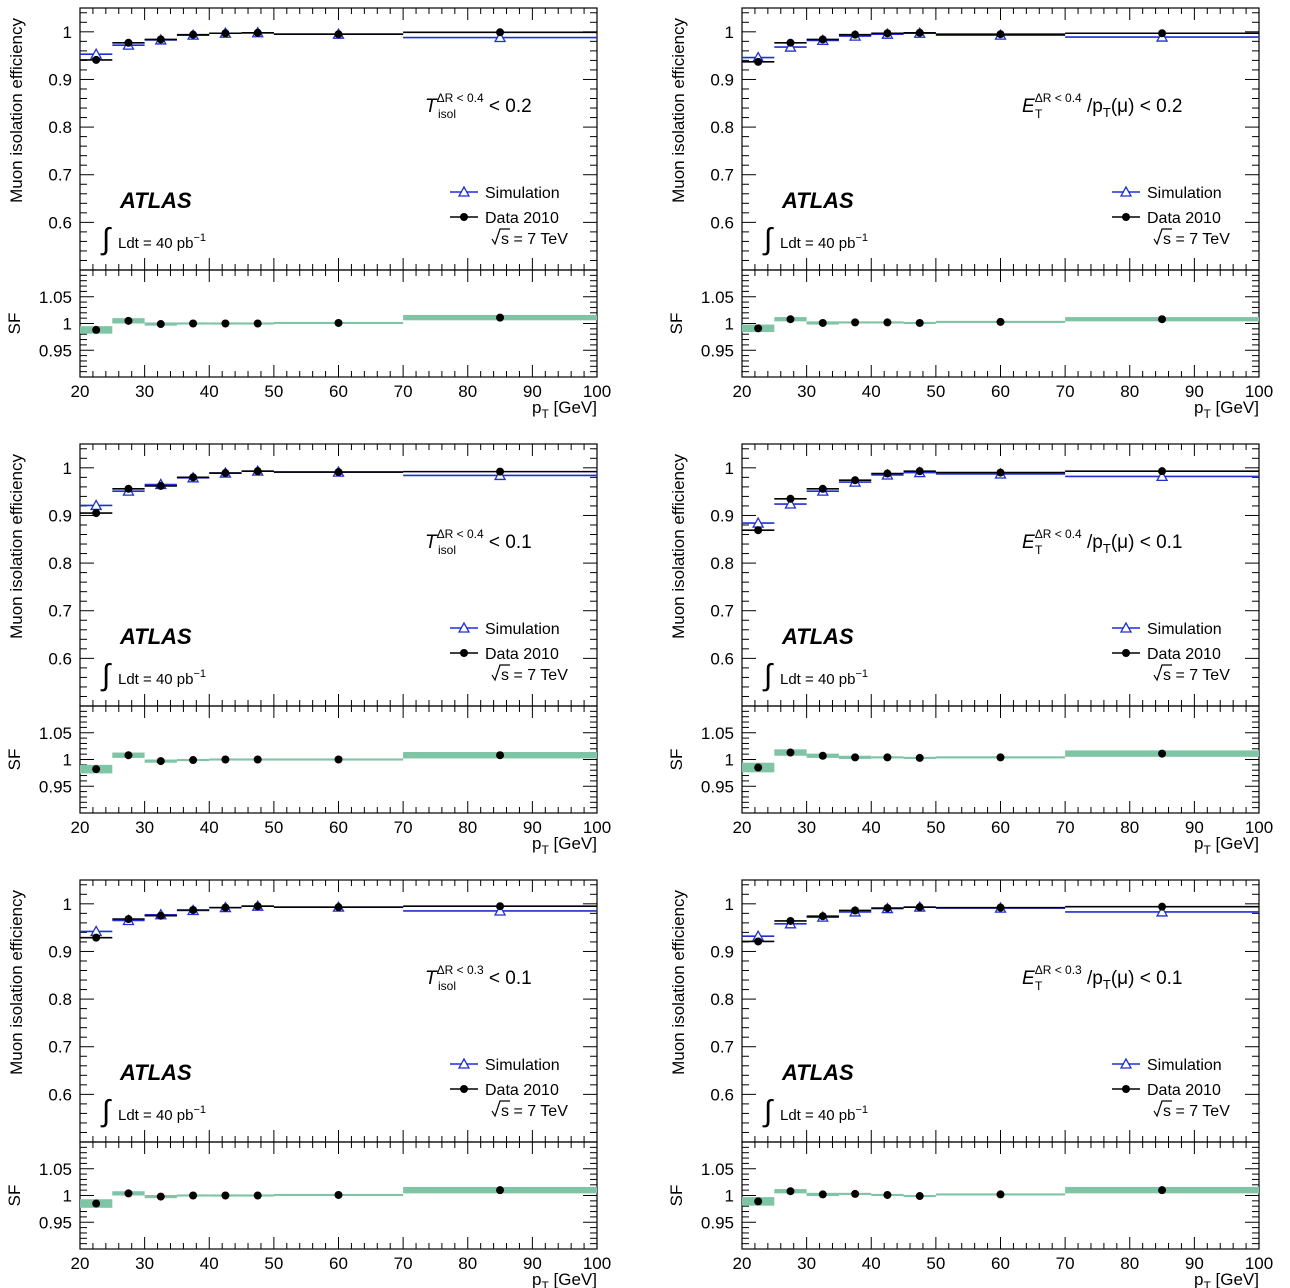  Describe the element at coordinates (14, 324) in the screenshot. I see `ratio-y-axis-title: SF` at that location.